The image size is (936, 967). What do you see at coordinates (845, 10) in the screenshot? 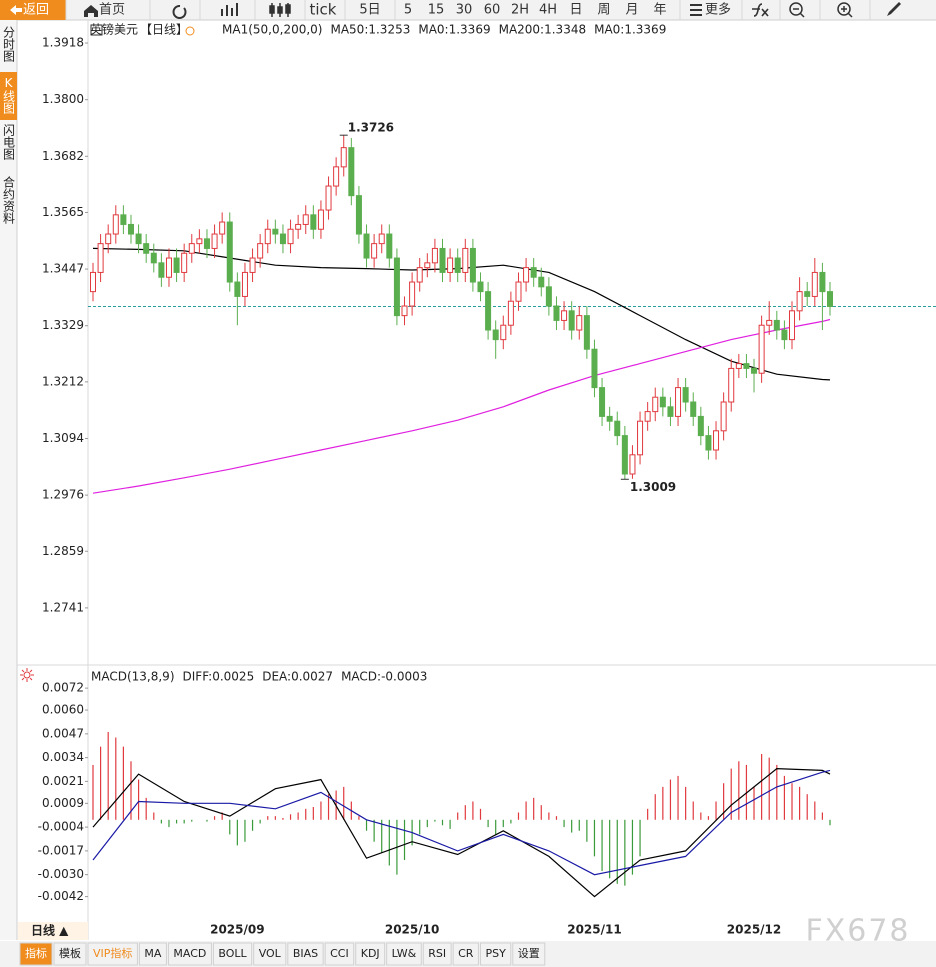
I see `zoom-in-icon` at bounding box center [845, 10].